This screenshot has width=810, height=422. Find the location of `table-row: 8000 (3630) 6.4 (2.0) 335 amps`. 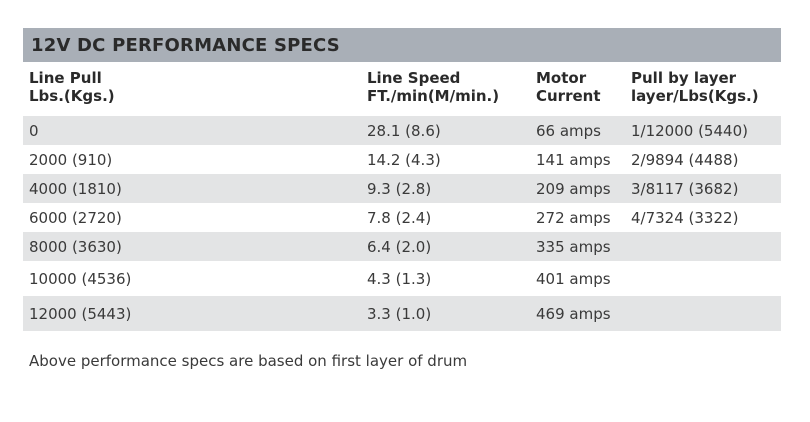

table-row: 8000 (3630) 6.4 (2.0) 335 amps is located at coordinates (402, 246).